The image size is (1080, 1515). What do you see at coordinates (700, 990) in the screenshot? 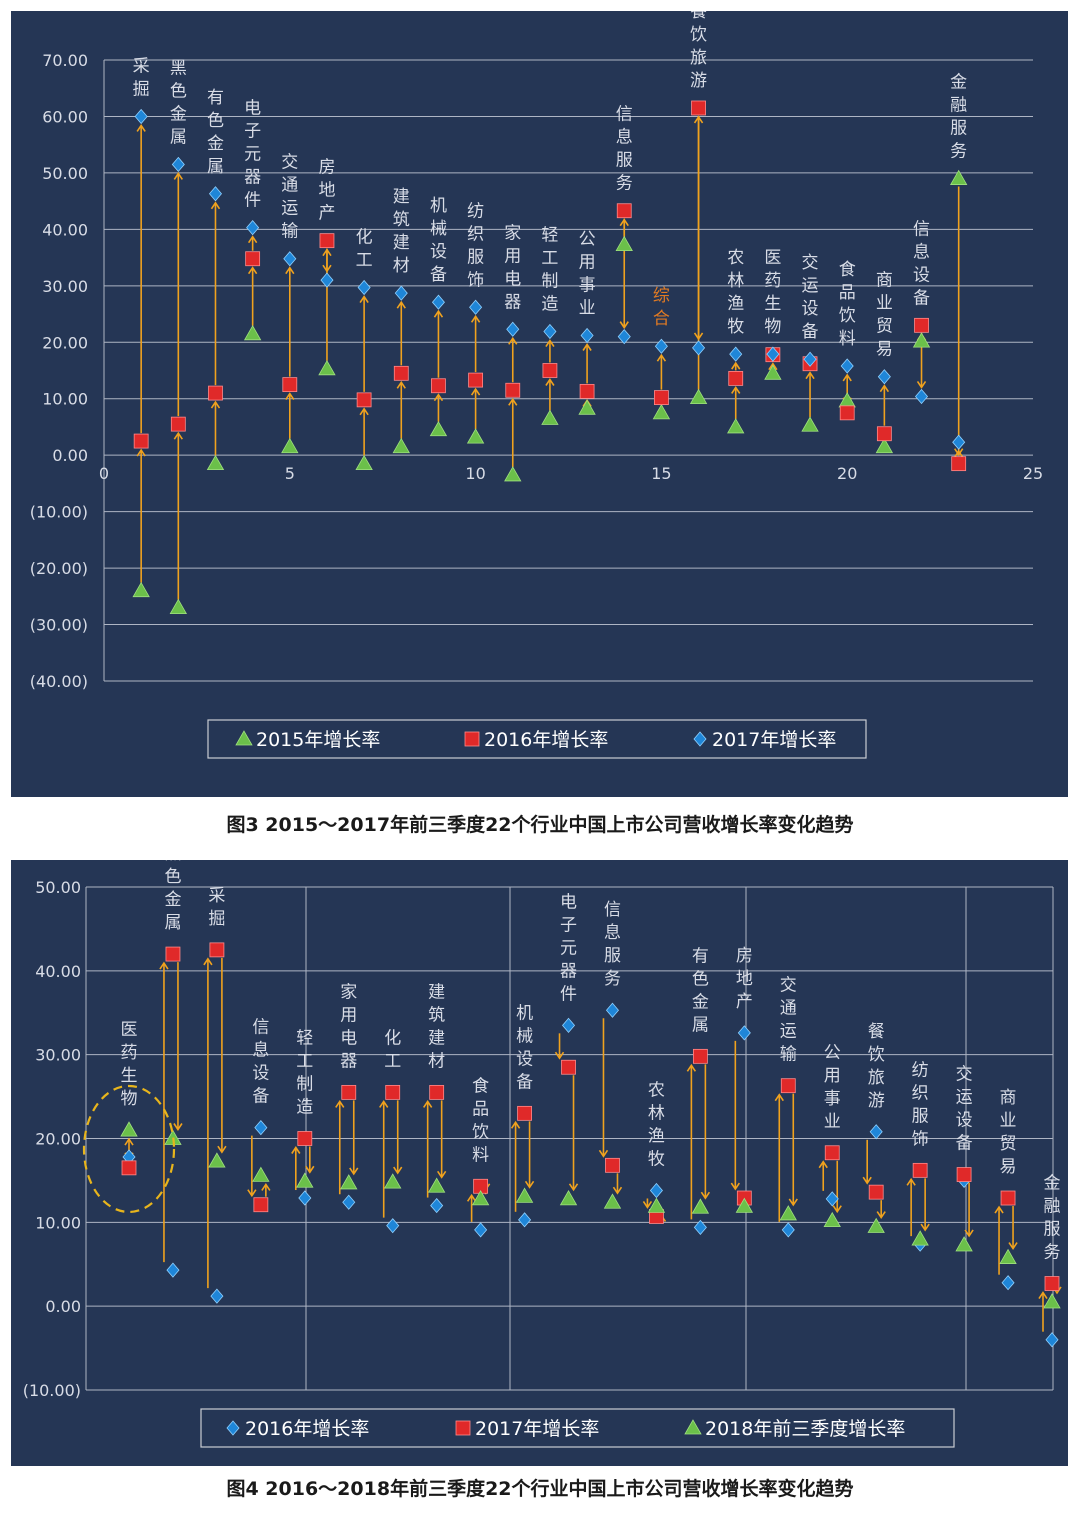
I see `fig4-category-label: 有色金属` at bounding box center [700, 990].